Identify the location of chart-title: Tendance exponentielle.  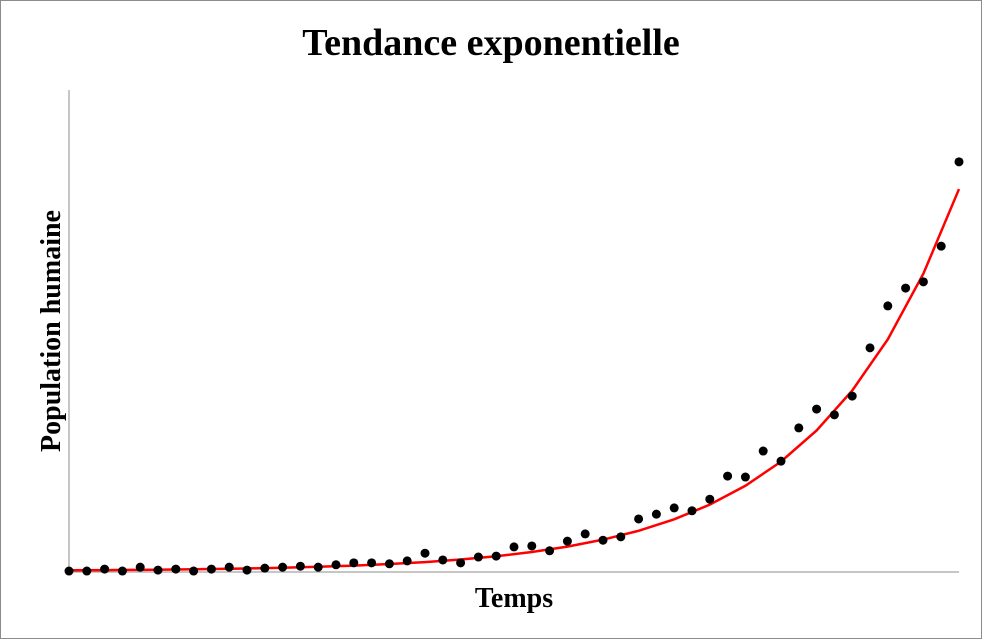
(491, 43).